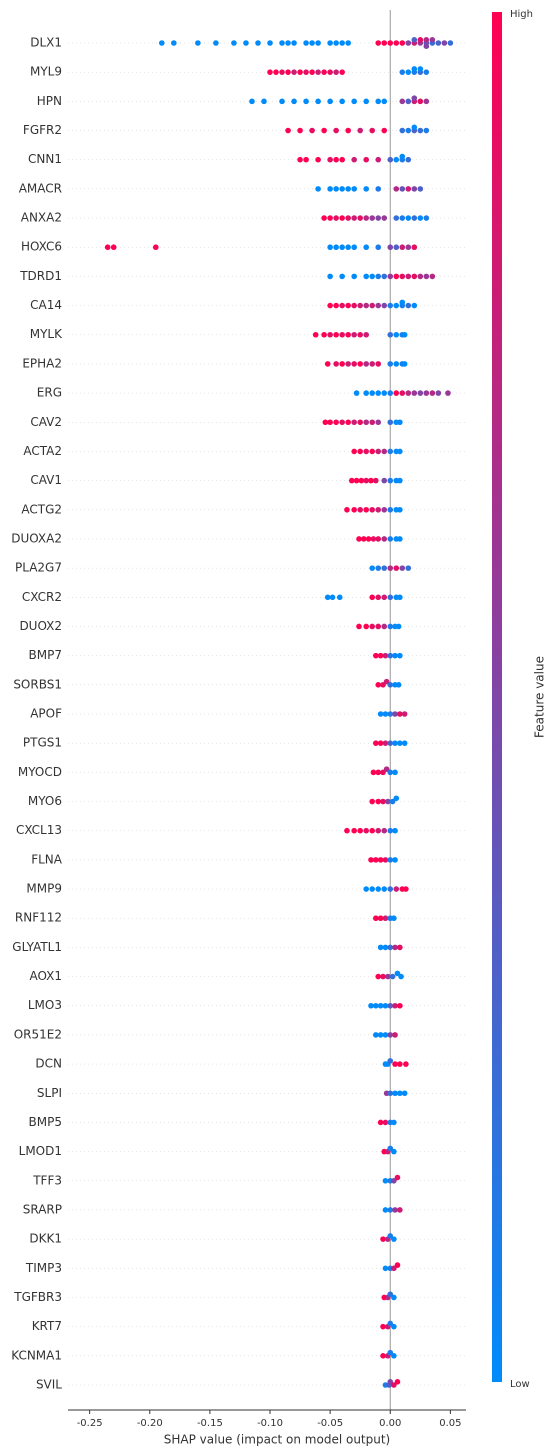 This screenshot has width=555, height=1454. I want to click on y-tick-label: CAV1, so click(46, 480).